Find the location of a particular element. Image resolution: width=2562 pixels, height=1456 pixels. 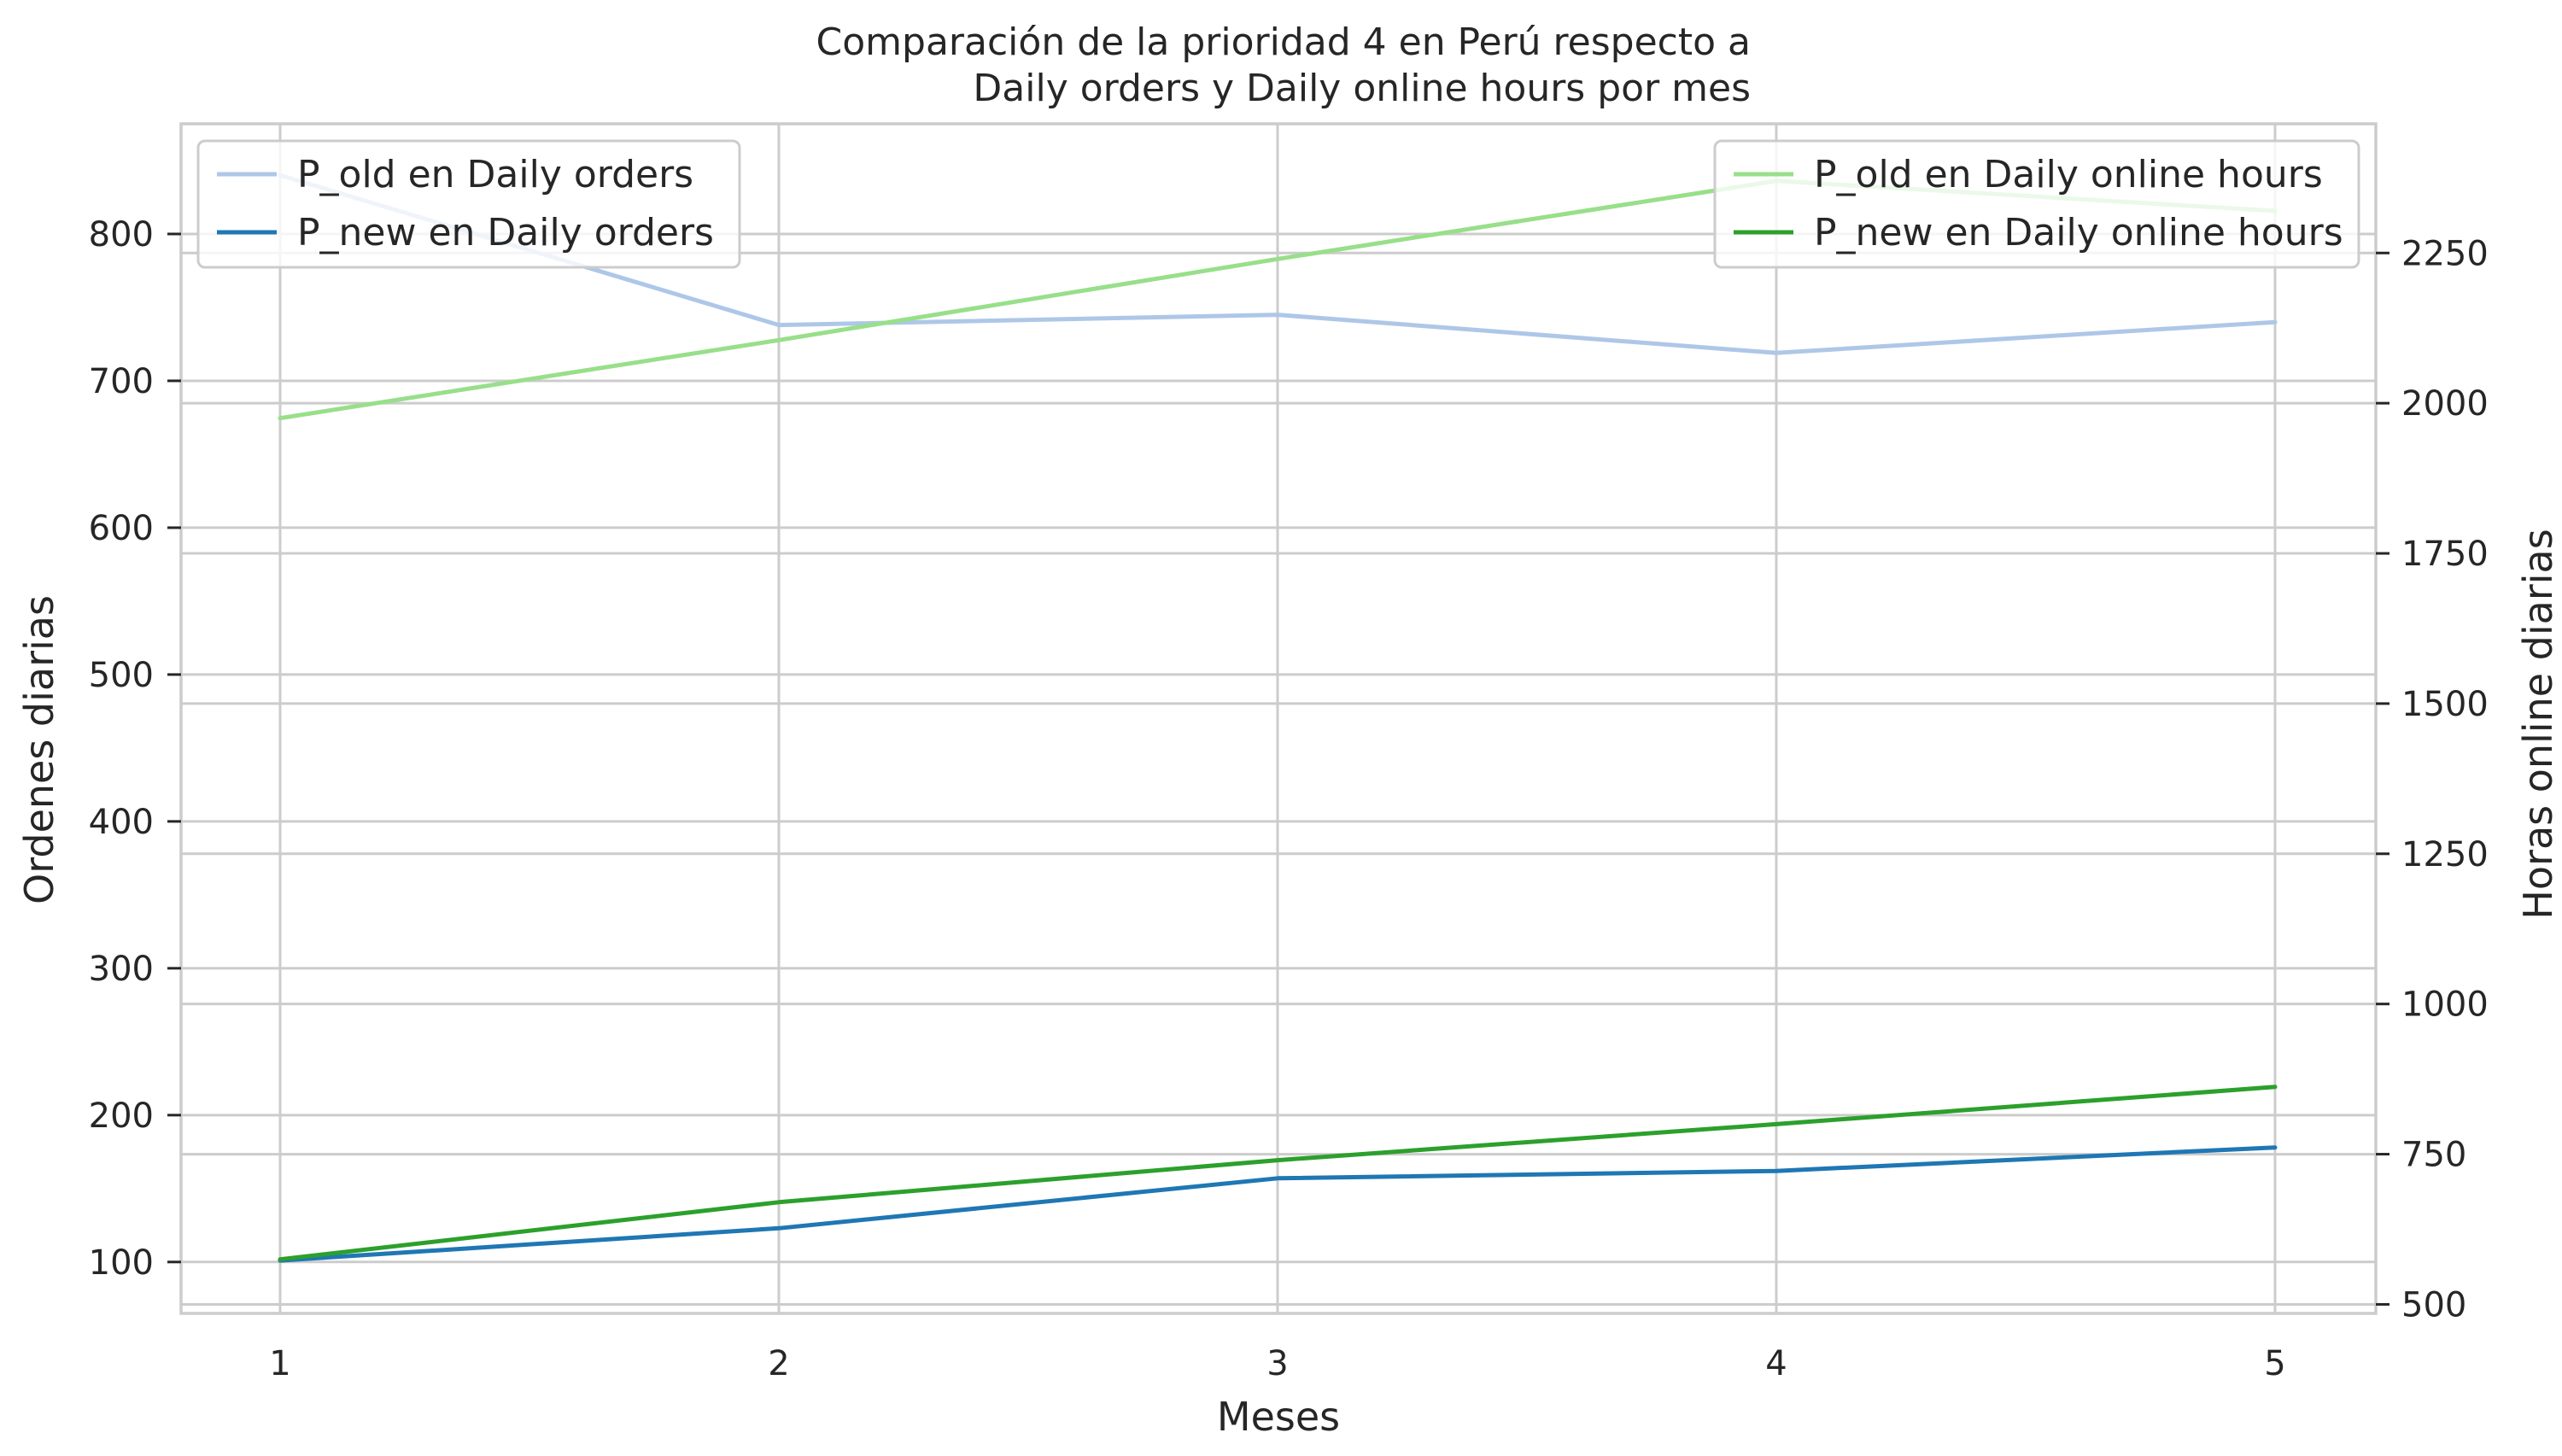

legend-left-box is located at coordinates (468, 204).